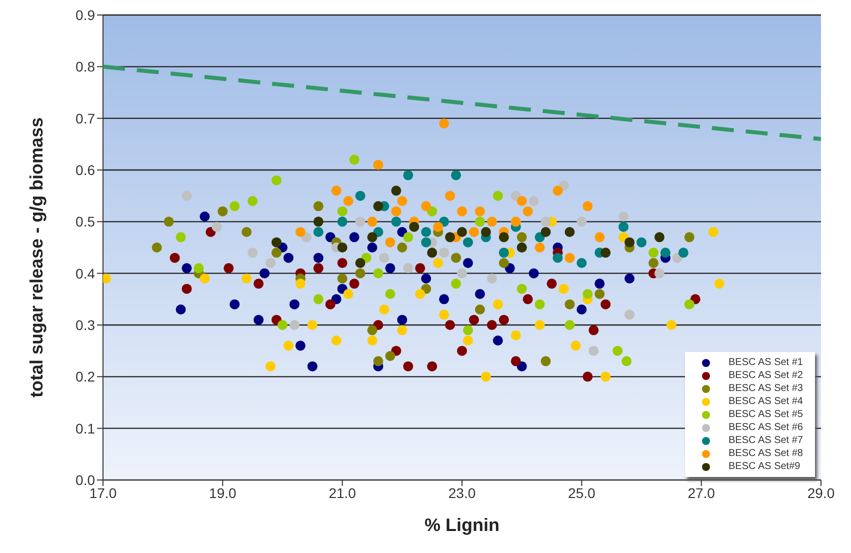  Describe the element at coordinates (765, 401) in the screenshot. I see `legend-label: BESC AS Set #4` at that location.